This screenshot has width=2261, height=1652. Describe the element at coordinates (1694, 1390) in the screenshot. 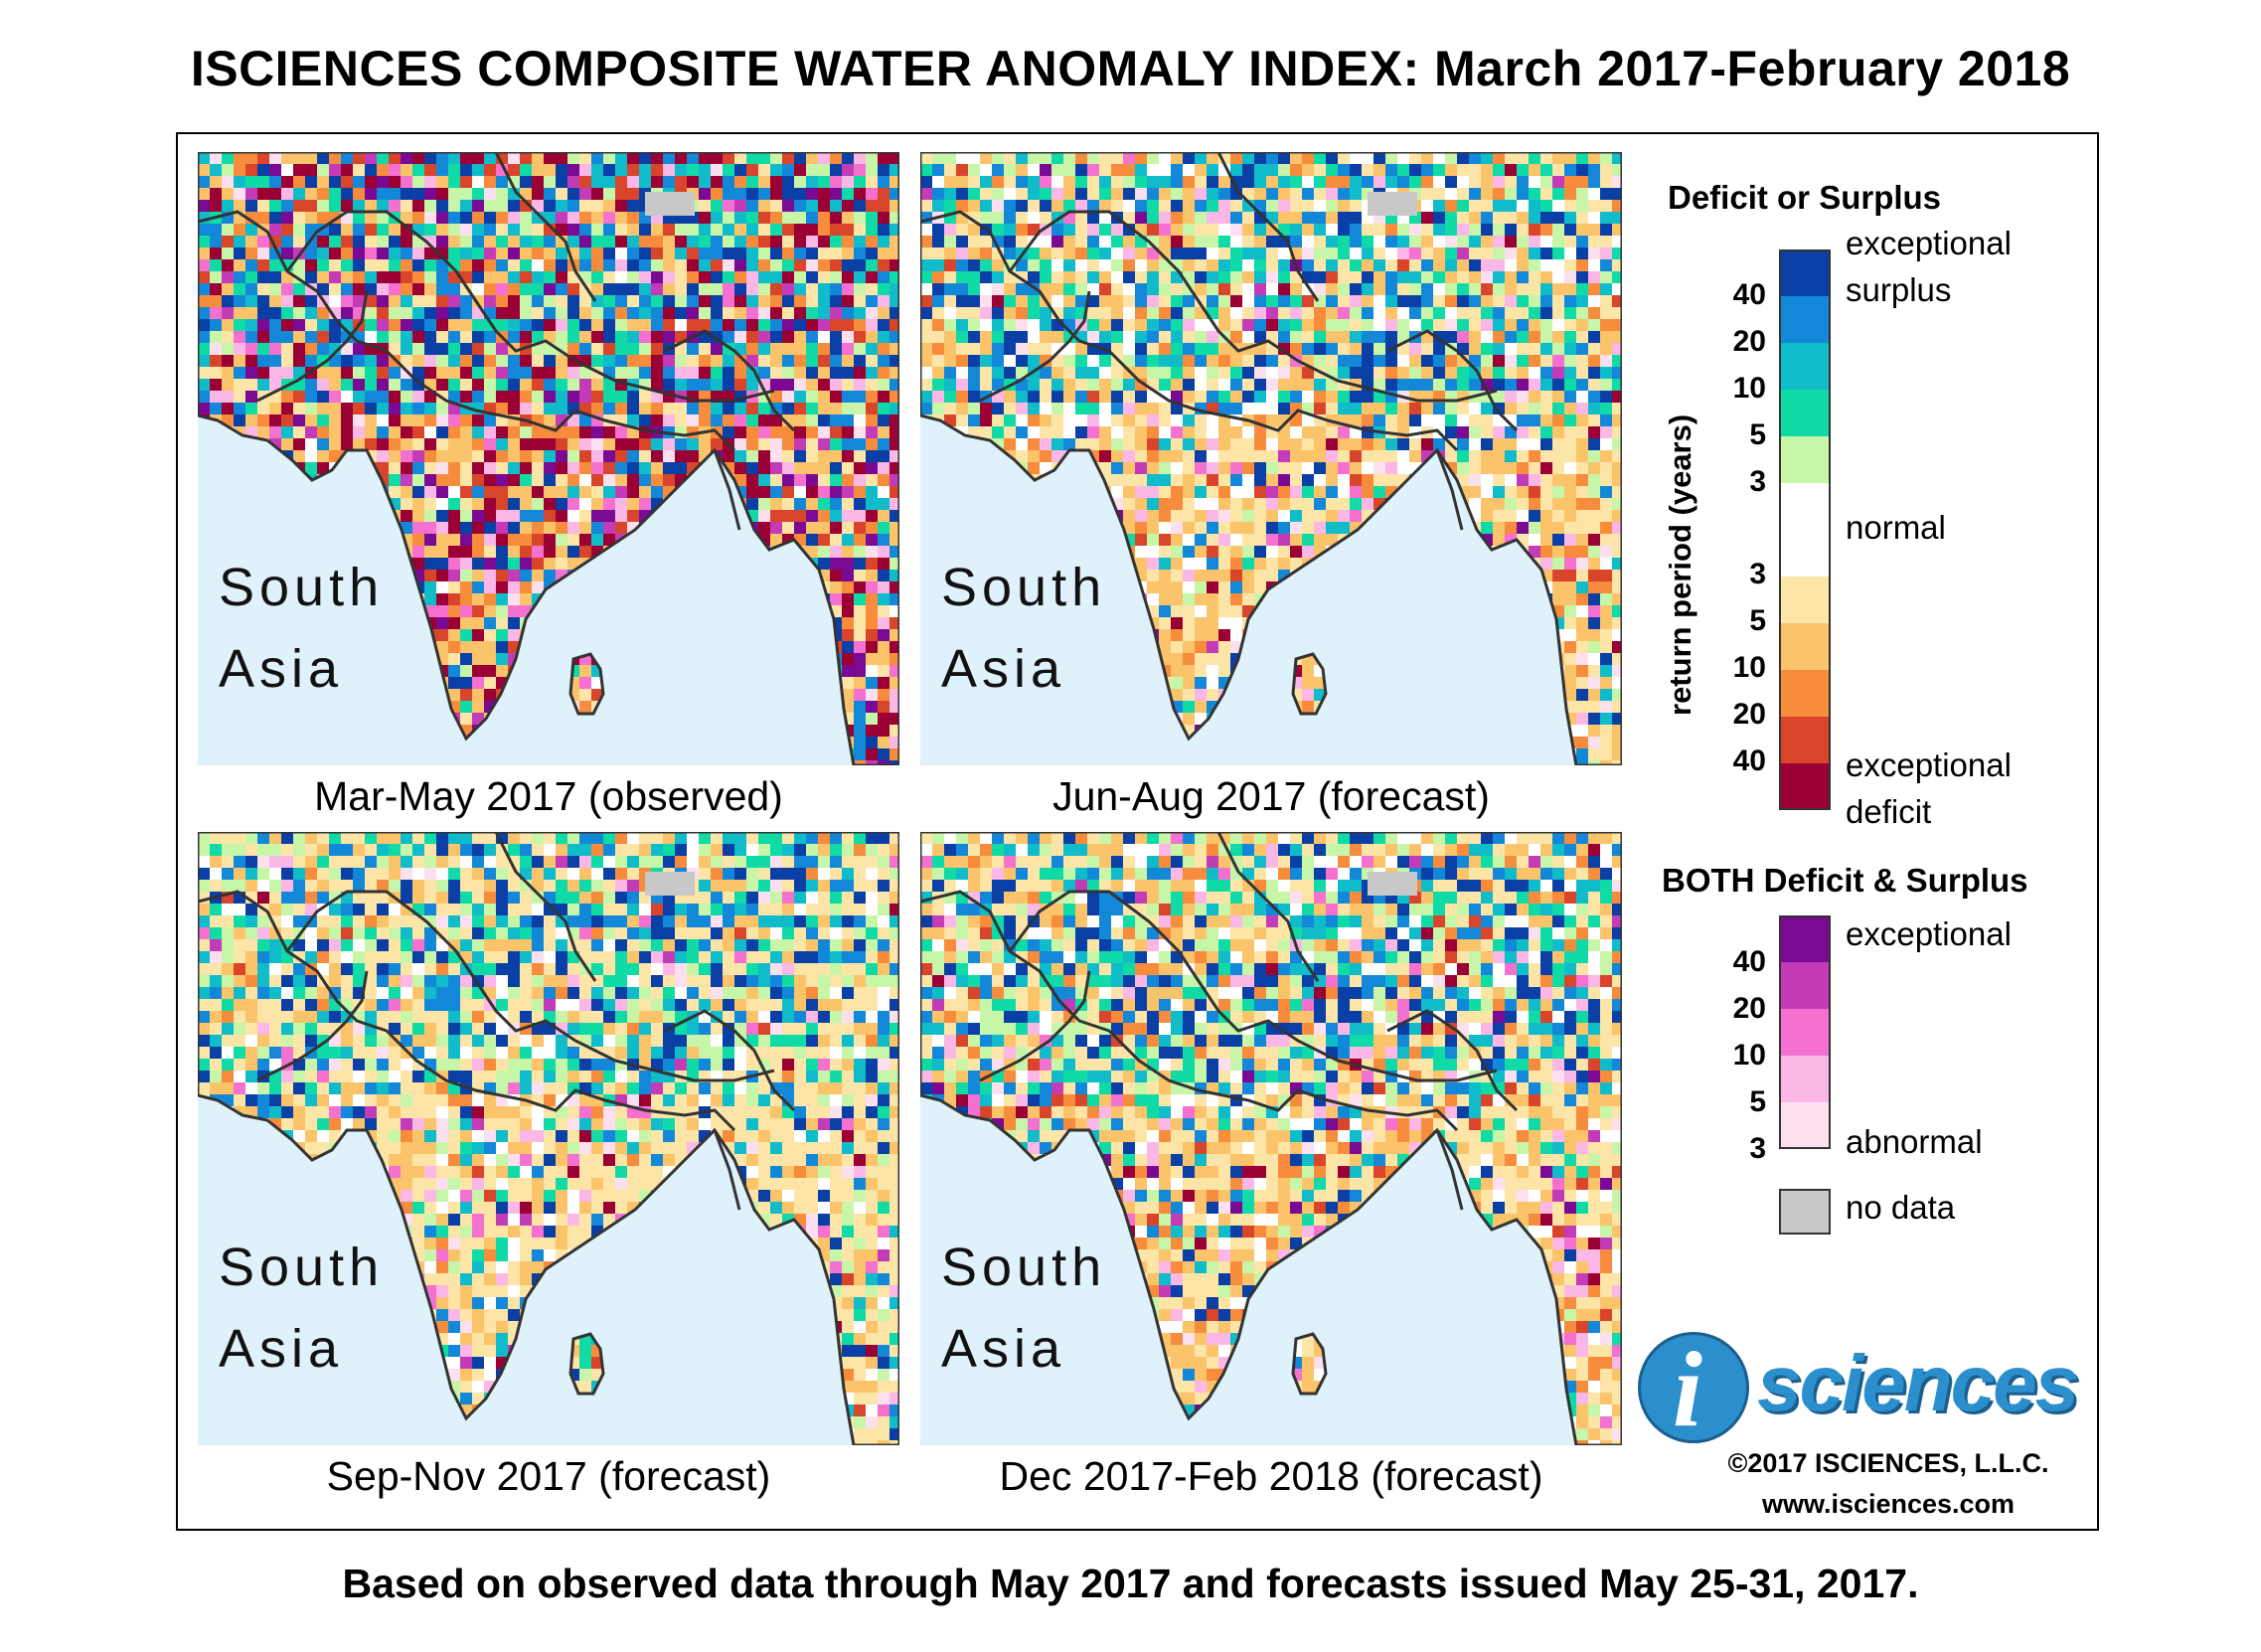

I see `logo-i-mark: i` at that location.